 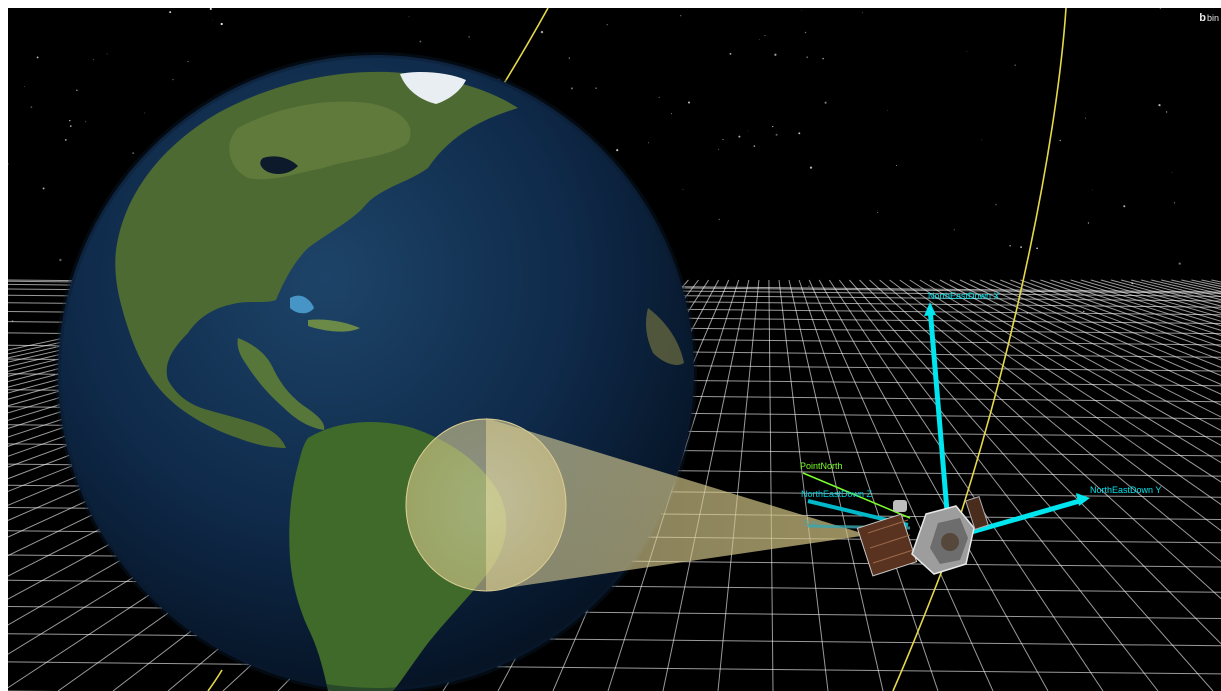 What do you see at coordinates (900, 506) in the screenshot?
I see `satellite-boom` at bounding box center [900, 506].